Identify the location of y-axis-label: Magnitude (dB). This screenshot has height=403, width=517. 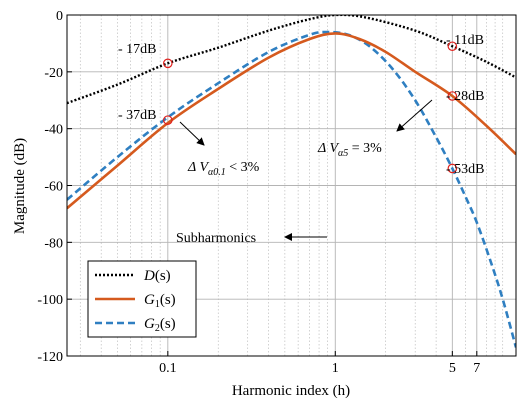
(20, 186).